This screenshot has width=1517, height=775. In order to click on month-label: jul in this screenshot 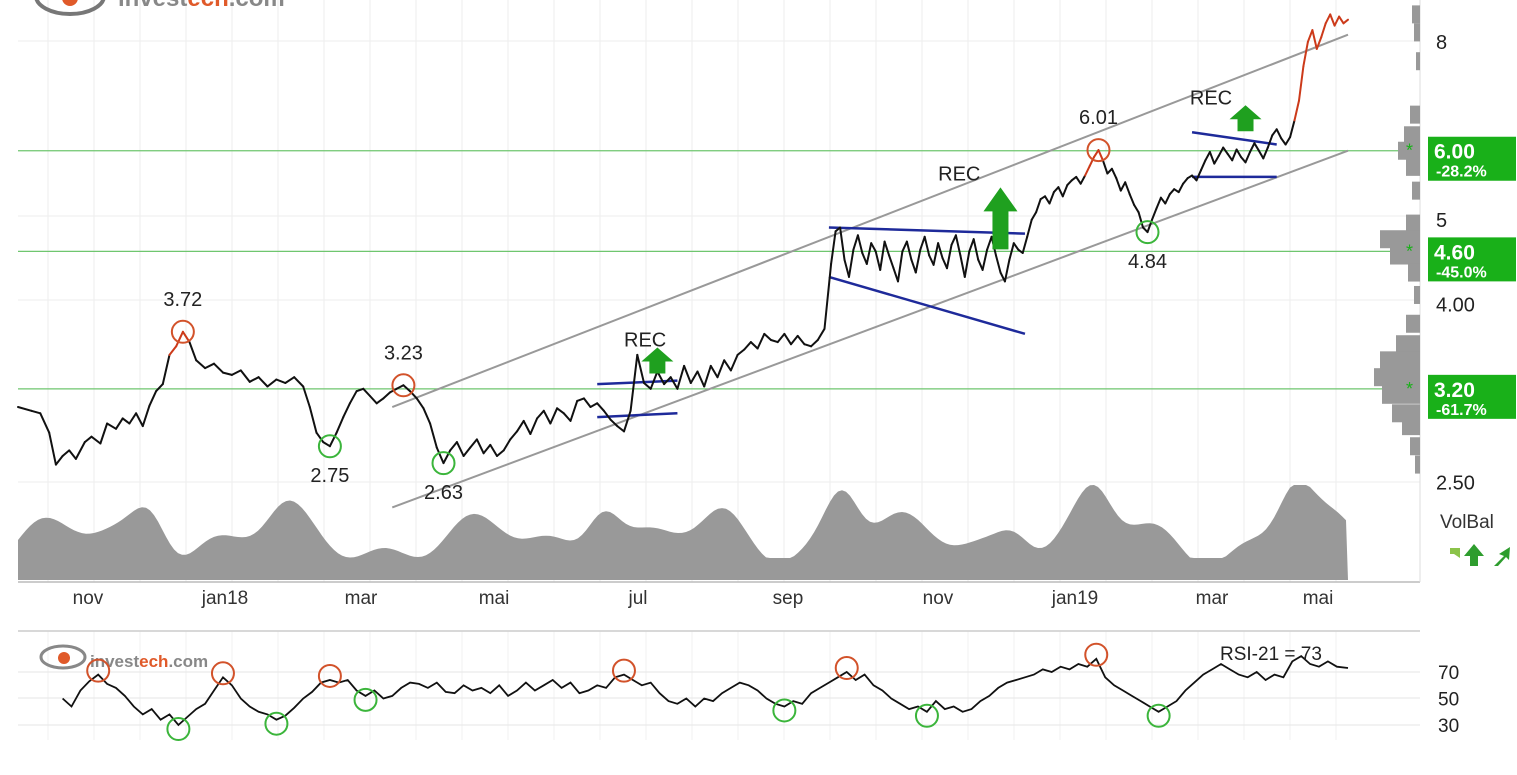, I will do `click(637, 598)`.